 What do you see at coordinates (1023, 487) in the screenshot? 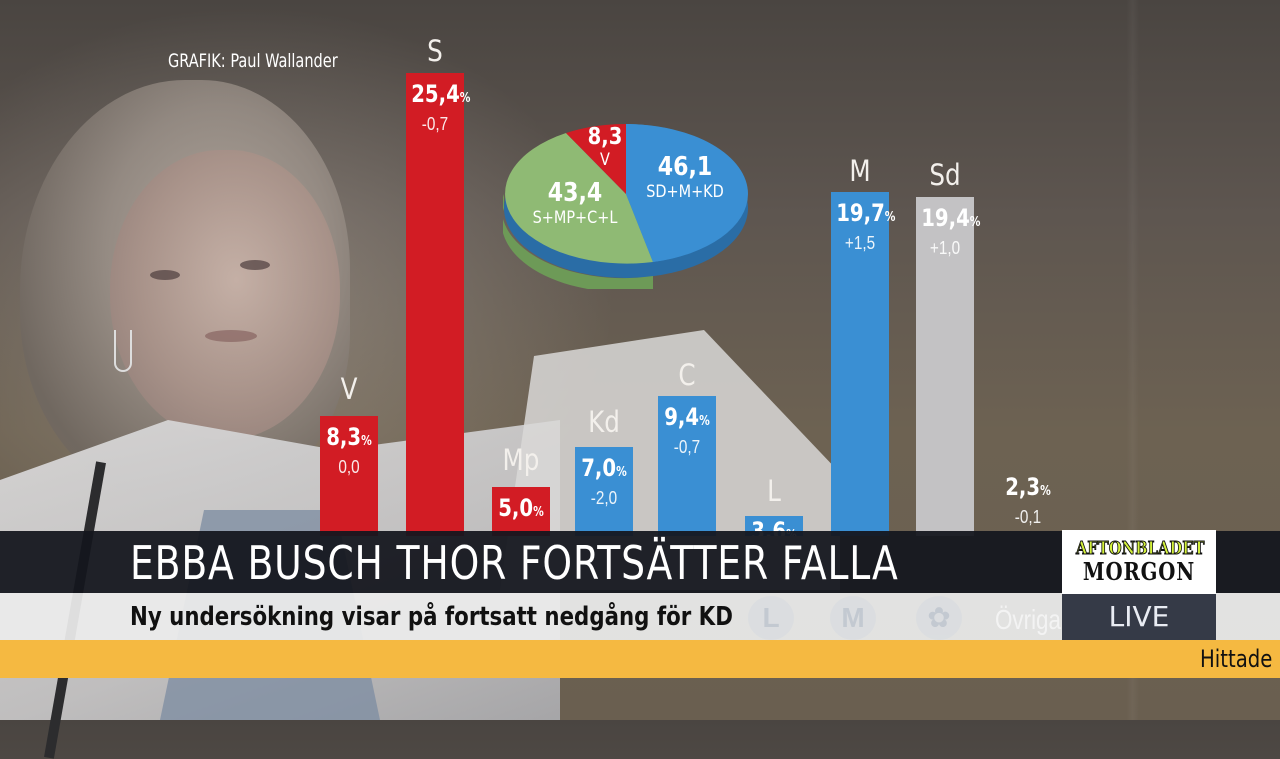
I see `bar-ovriga-value: 2,3` at bounding box center [1023, 487].